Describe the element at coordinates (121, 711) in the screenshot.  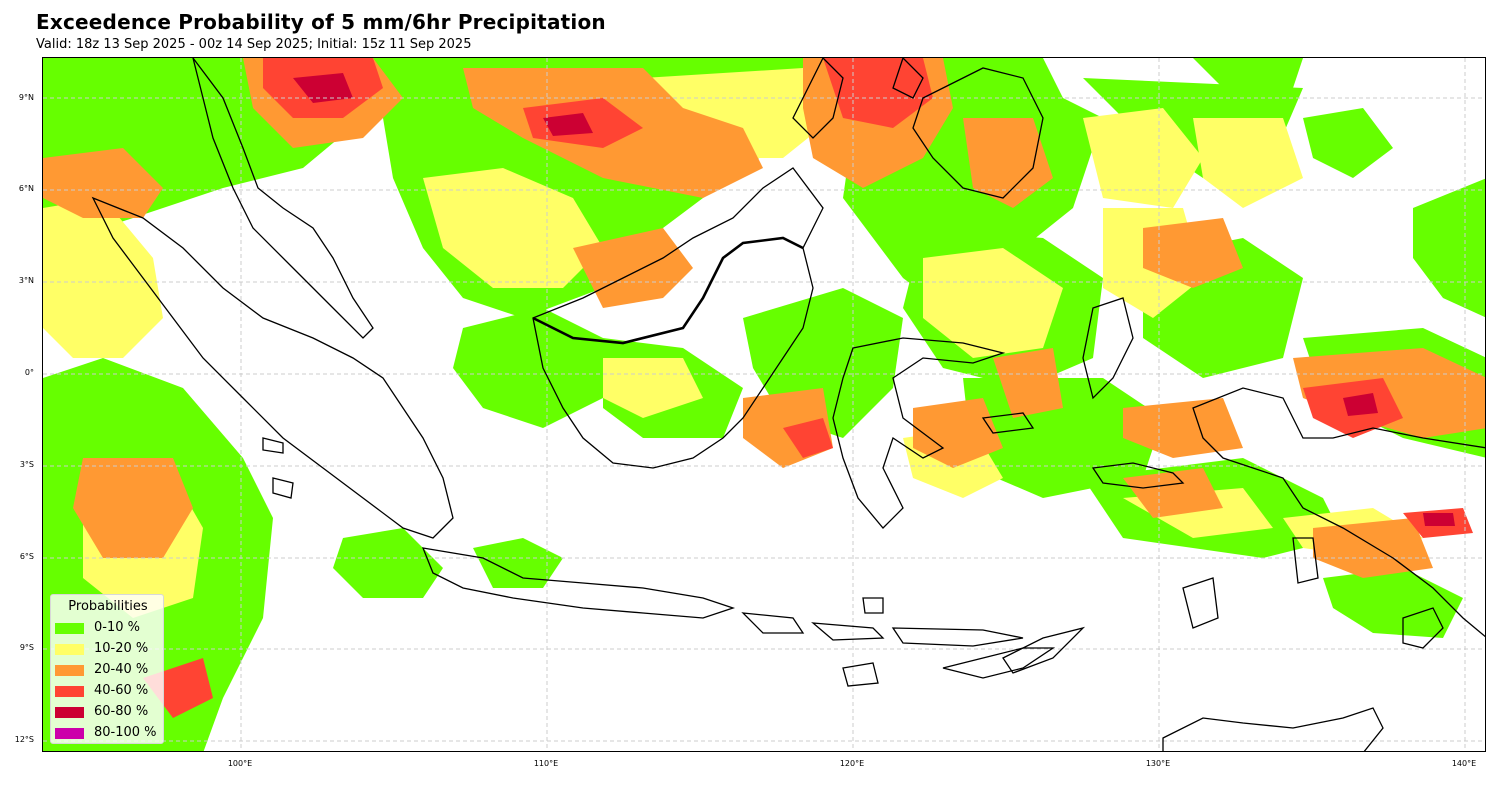
I see `legend-label: 60-80 %` at that location.